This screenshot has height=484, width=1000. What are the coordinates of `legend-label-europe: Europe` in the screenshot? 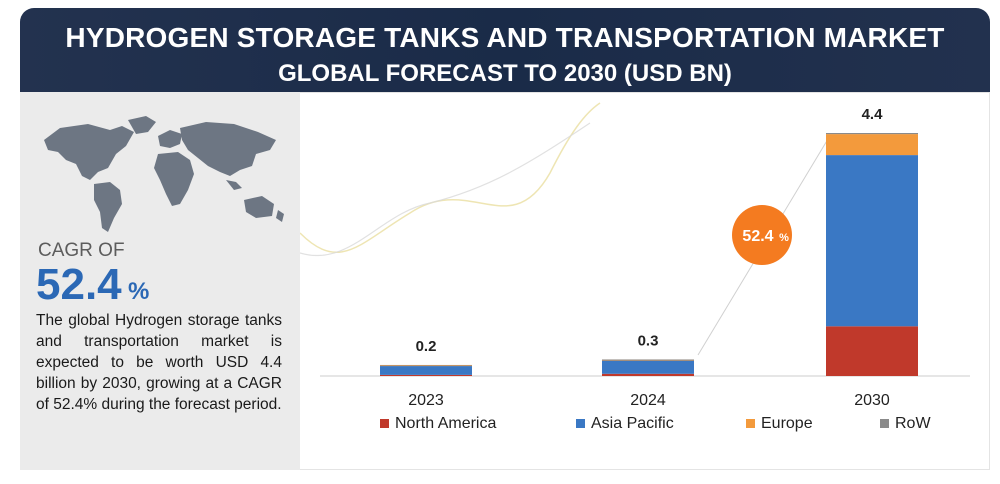 It's located at (787, 423).